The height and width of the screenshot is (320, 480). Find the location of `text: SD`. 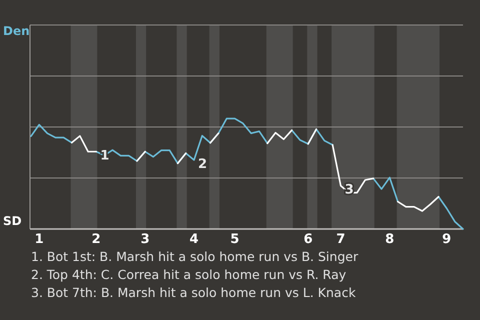

text: SD is located at coordinates (12, 221).